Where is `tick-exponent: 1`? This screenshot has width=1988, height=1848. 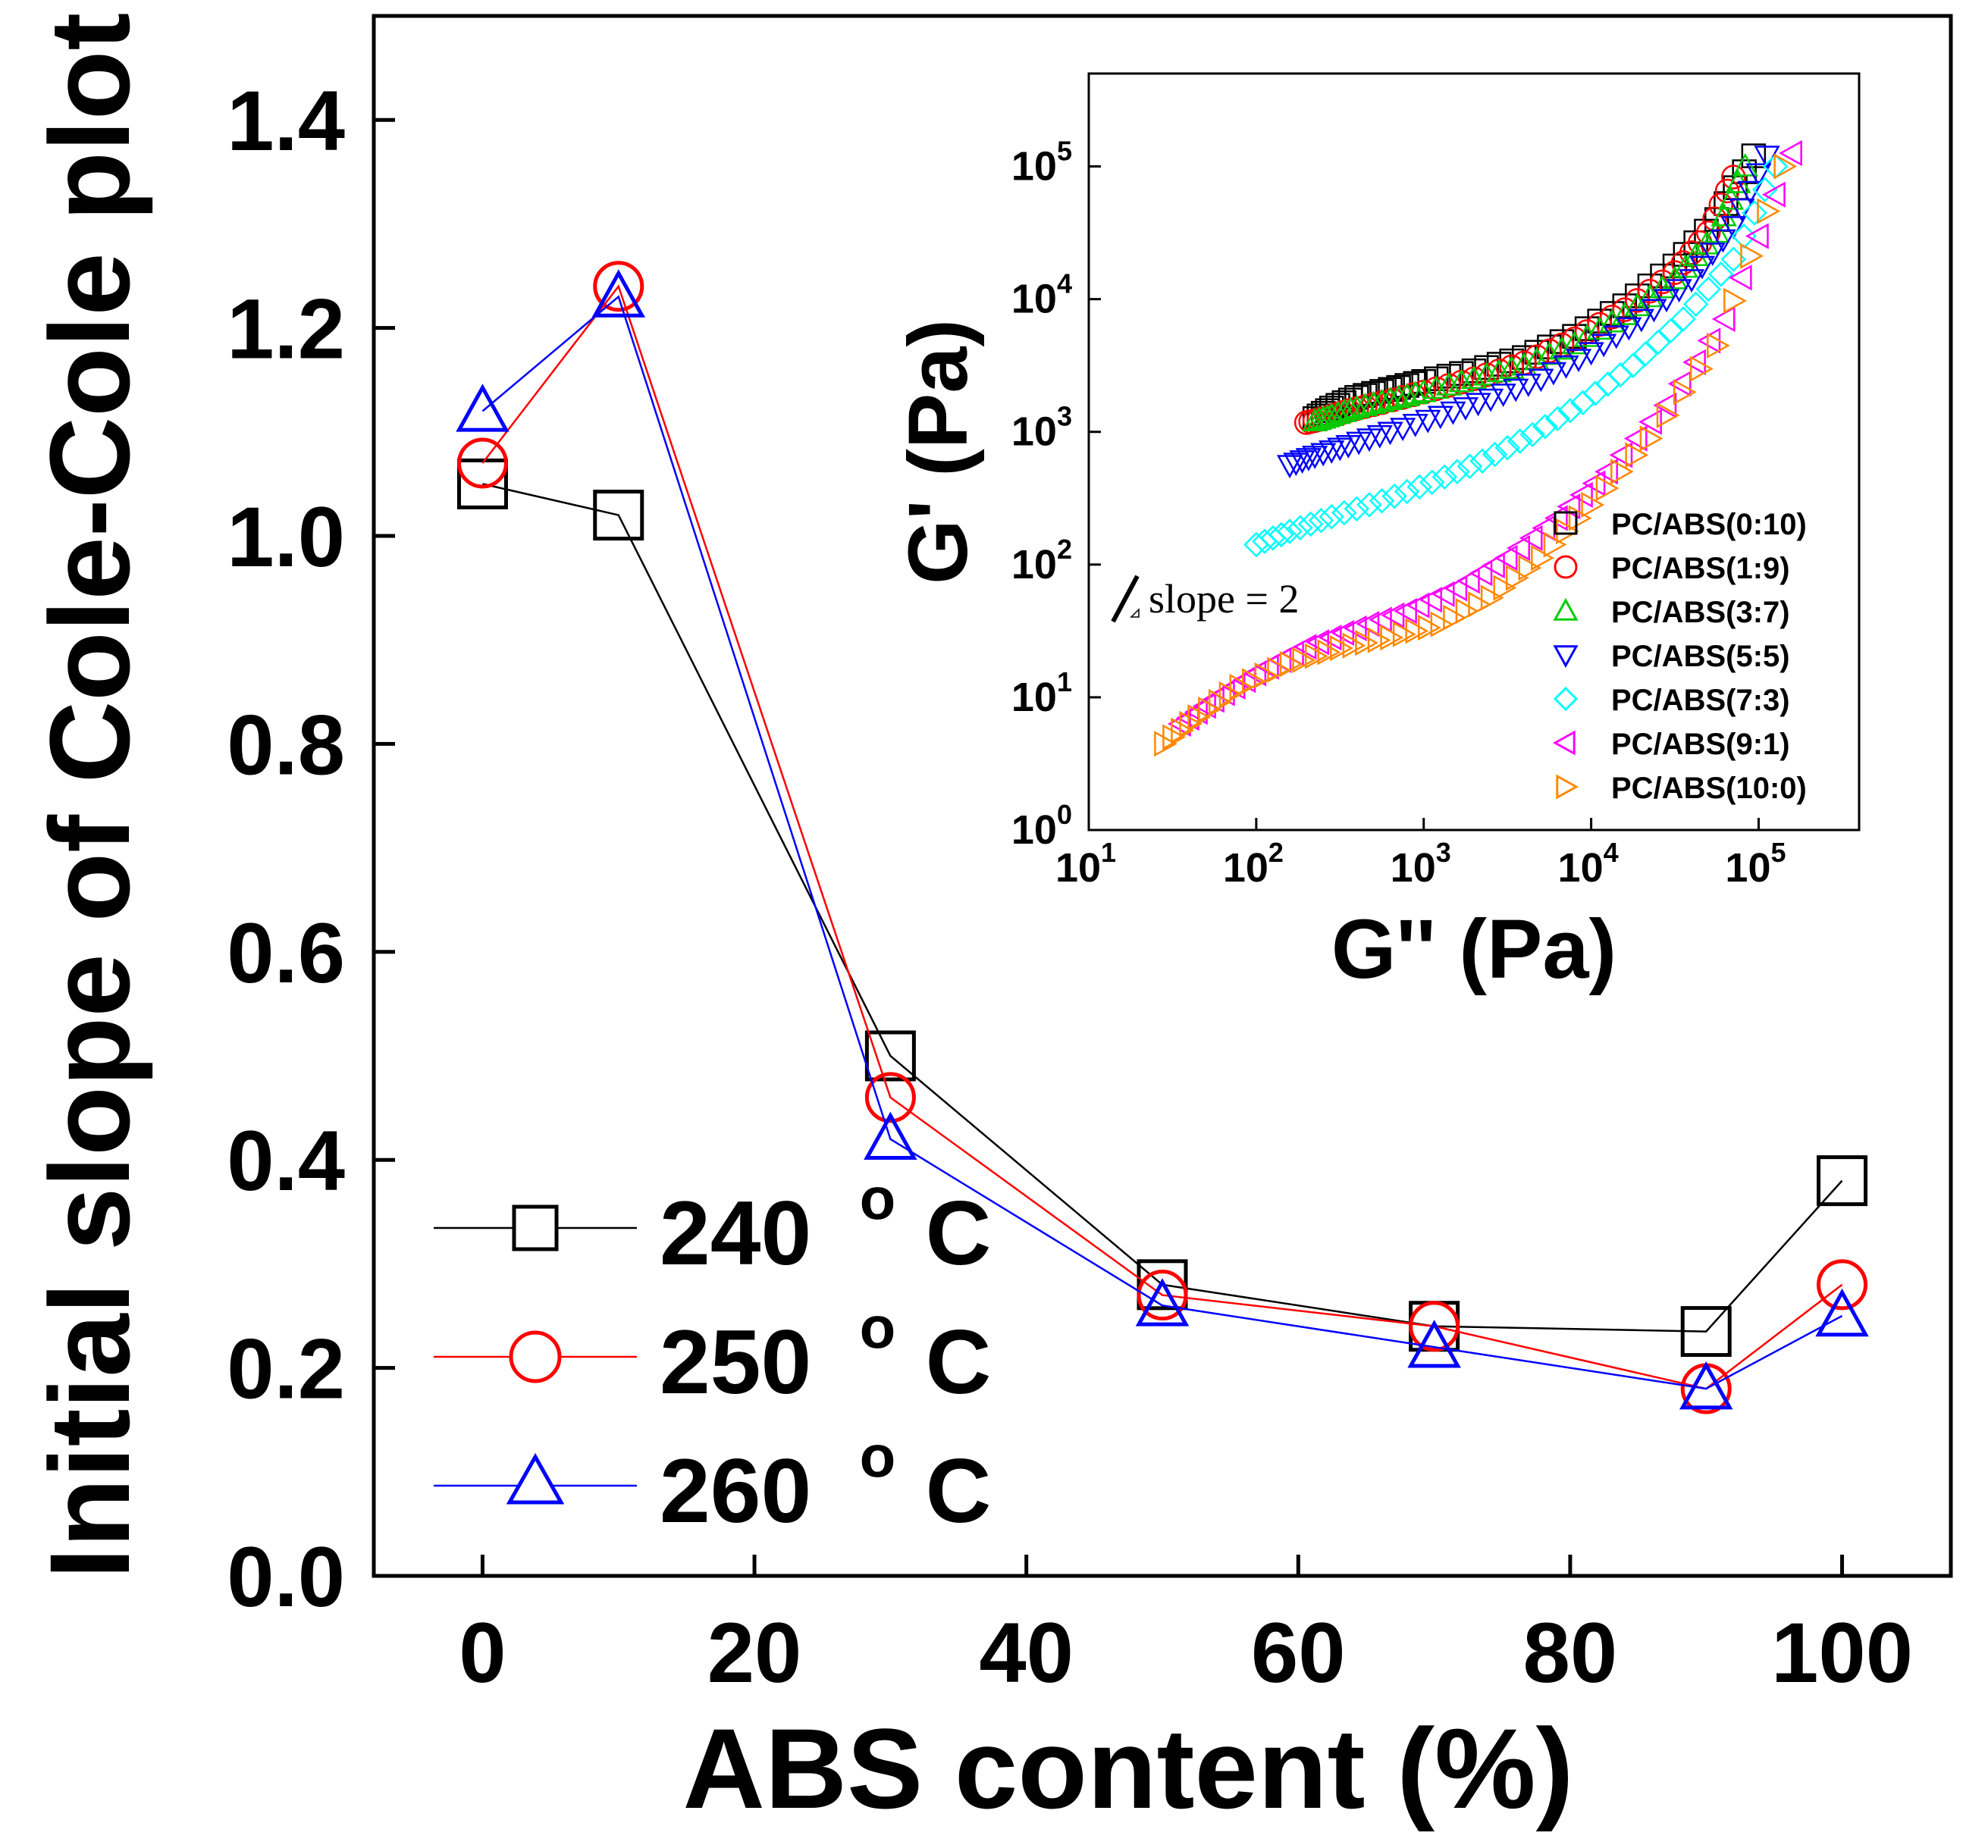
tick-exponent: 1 is located at coordinates (1108, 852).